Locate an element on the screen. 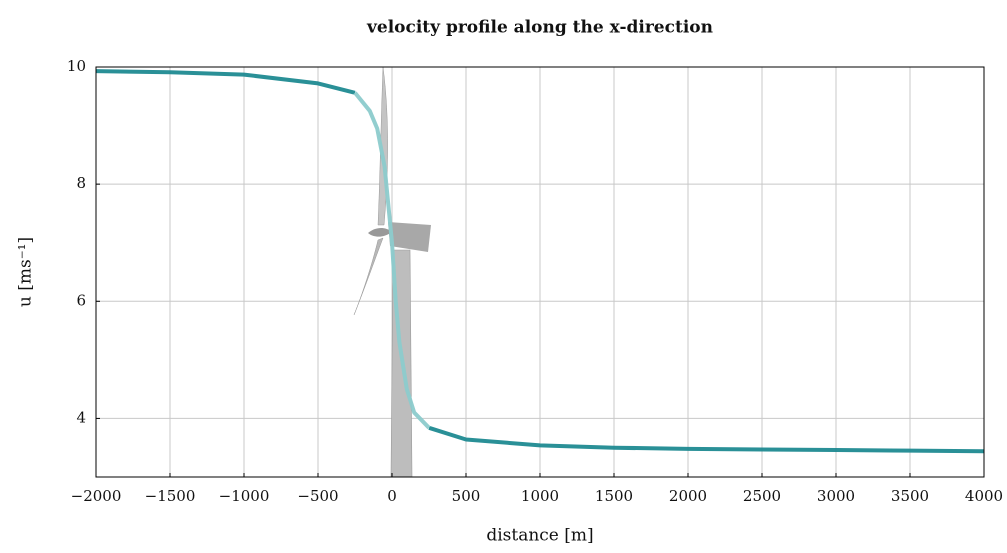 The image size is (1007, 553). x-tick-label: 4000 is located at coordinates (984, 496).